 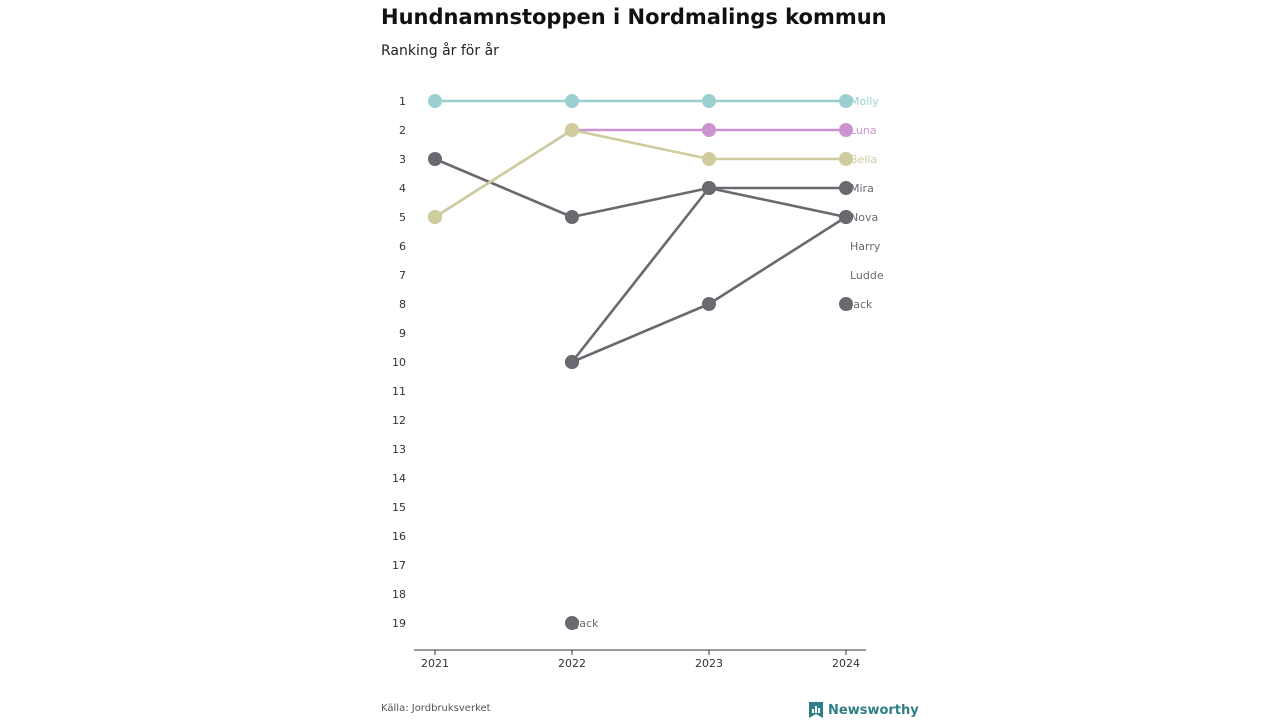 I want to click on x-tick-label: 2021, so click(x=435, y=663).